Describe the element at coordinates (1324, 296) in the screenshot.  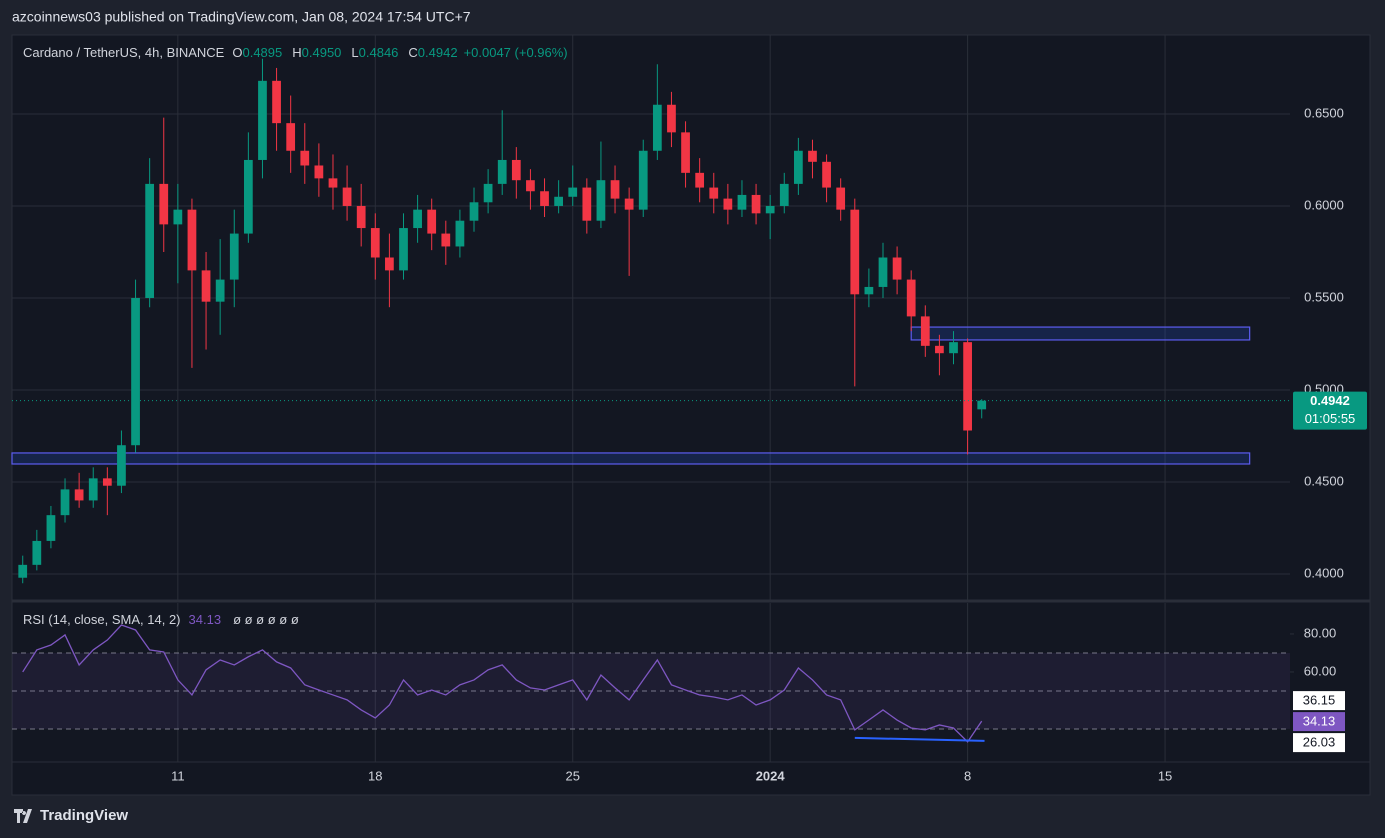
I see `y-tick-label: 0.5500` at that location.